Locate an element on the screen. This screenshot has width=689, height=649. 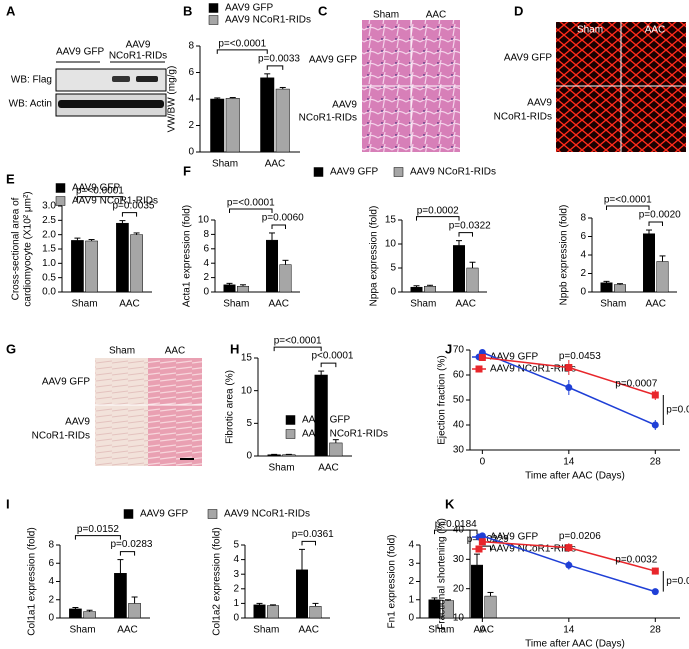
y-tick-label: 8 is located at coordinates (51, 545).